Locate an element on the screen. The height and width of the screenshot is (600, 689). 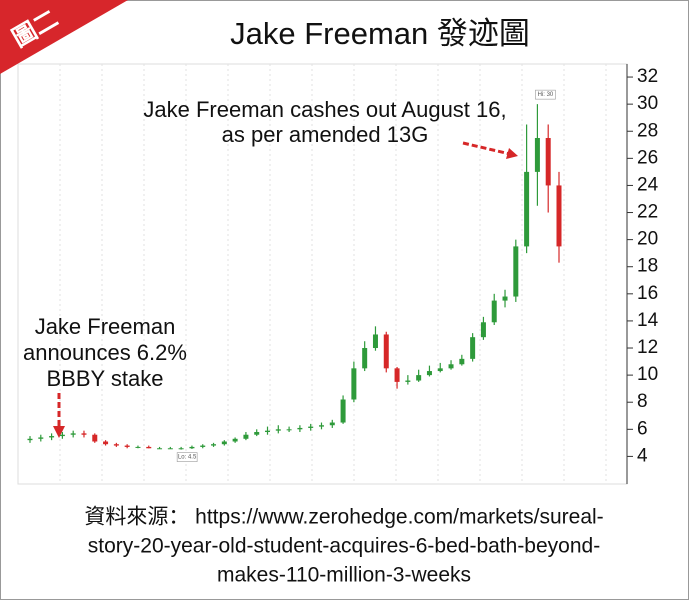
y-tick-label: 24 is located at coordinates (648, 184).